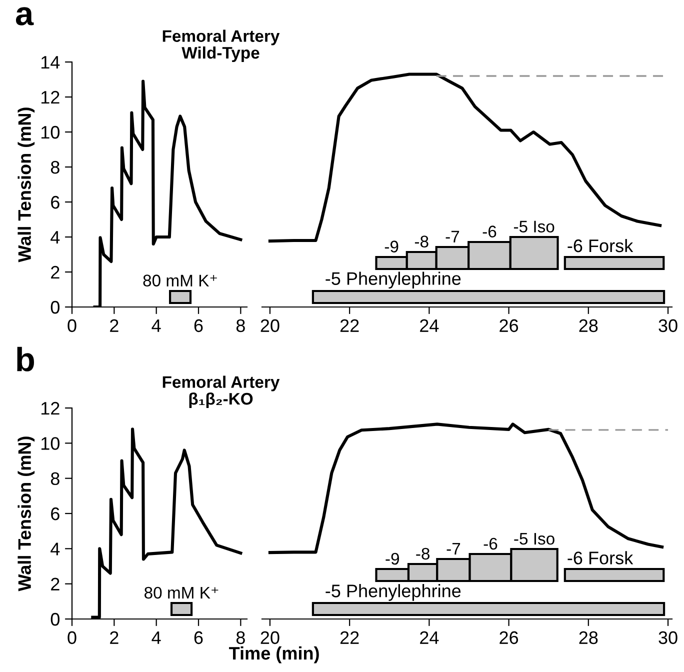 This screenshot has width=684, height=672. Describe the element at coordinates (221, 46) in the screenshot. I see `chart-title: Femoral Artery Wild-Type` at that location.